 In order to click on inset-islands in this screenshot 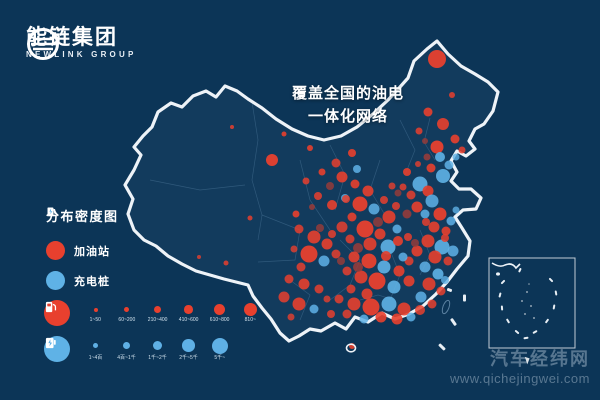, I will do `click(528, 301)`.